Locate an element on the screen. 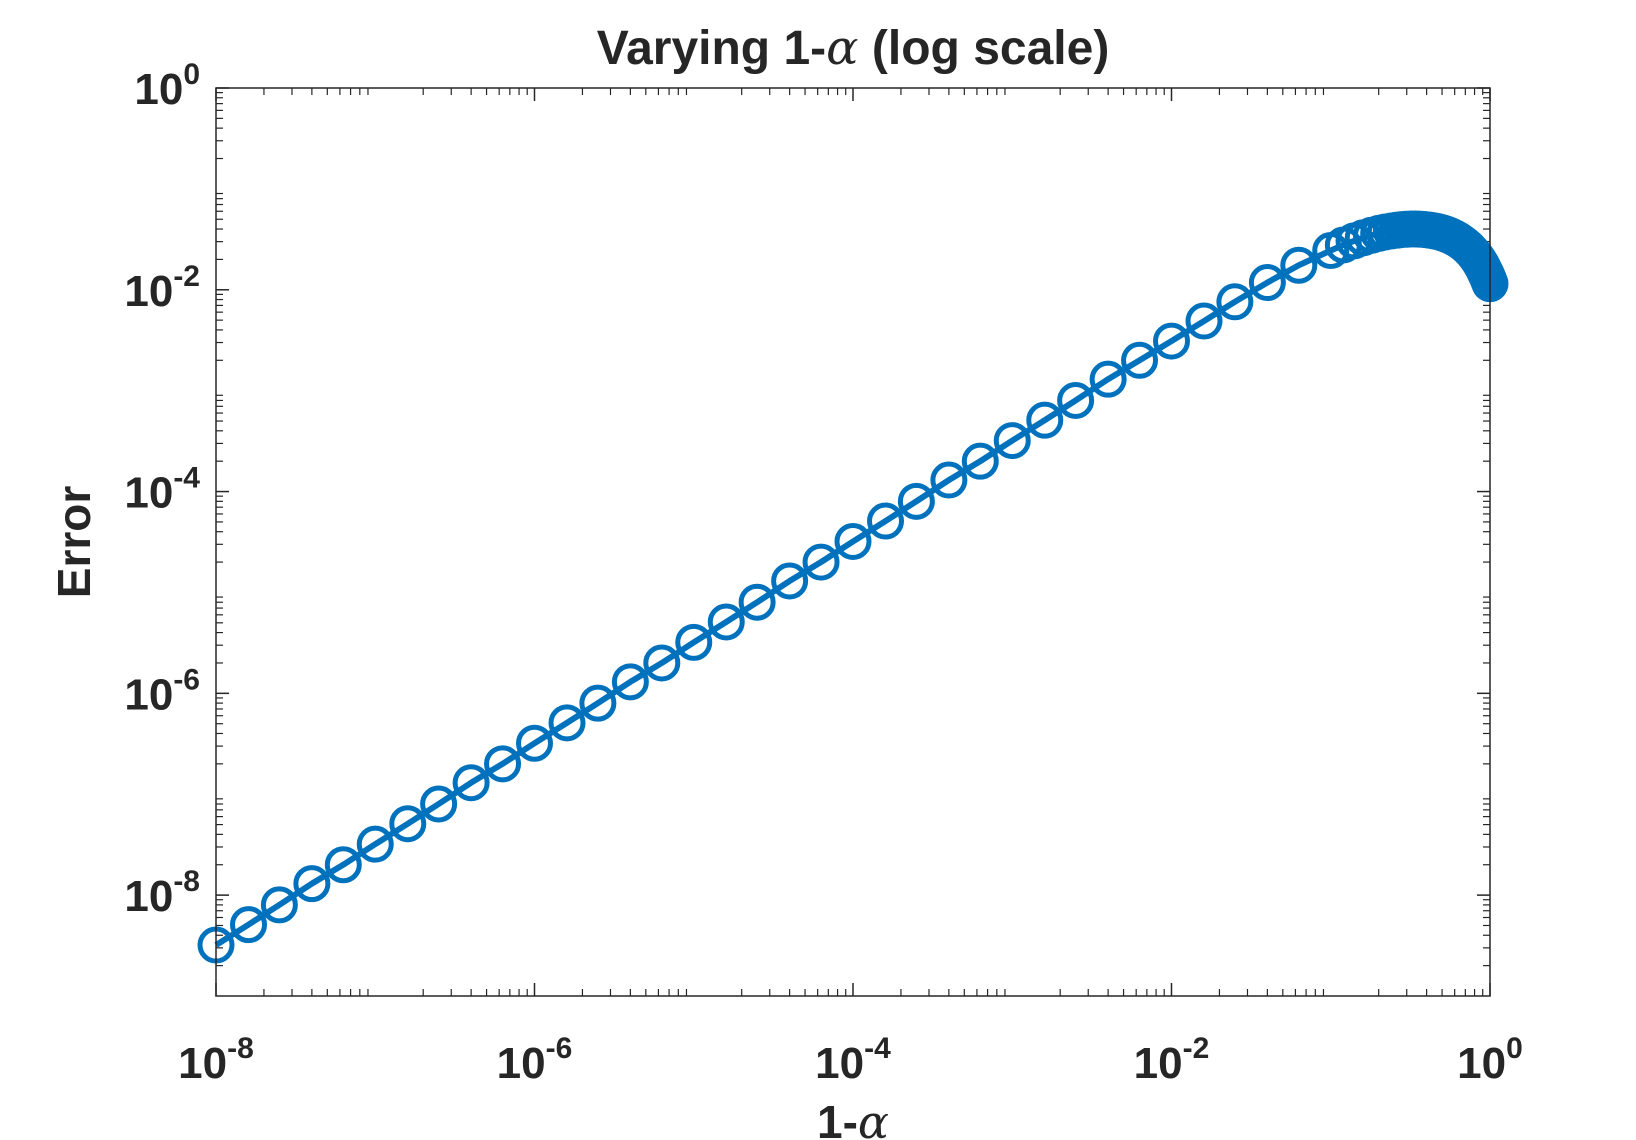 The width and height of the screenshot is (1636, 1140). y-tick-label: 10⁻⁴ is located at coordinates (162, 490).